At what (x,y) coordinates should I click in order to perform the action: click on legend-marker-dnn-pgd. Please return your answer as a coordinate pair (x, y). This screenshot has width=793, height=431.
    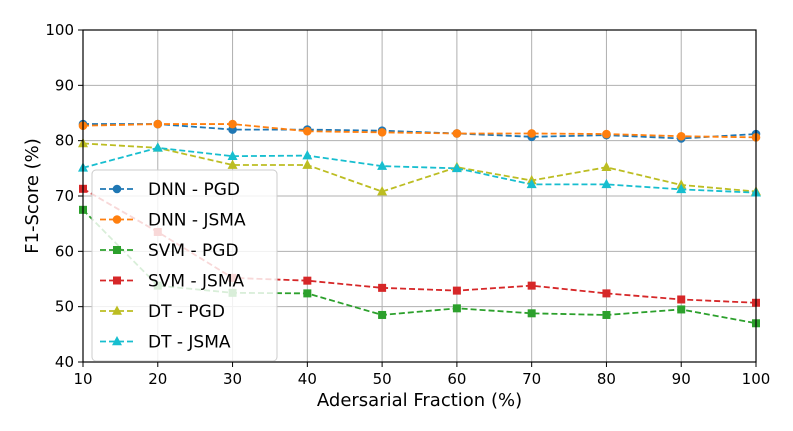
    Looking at the image, I should click on (117, 189).